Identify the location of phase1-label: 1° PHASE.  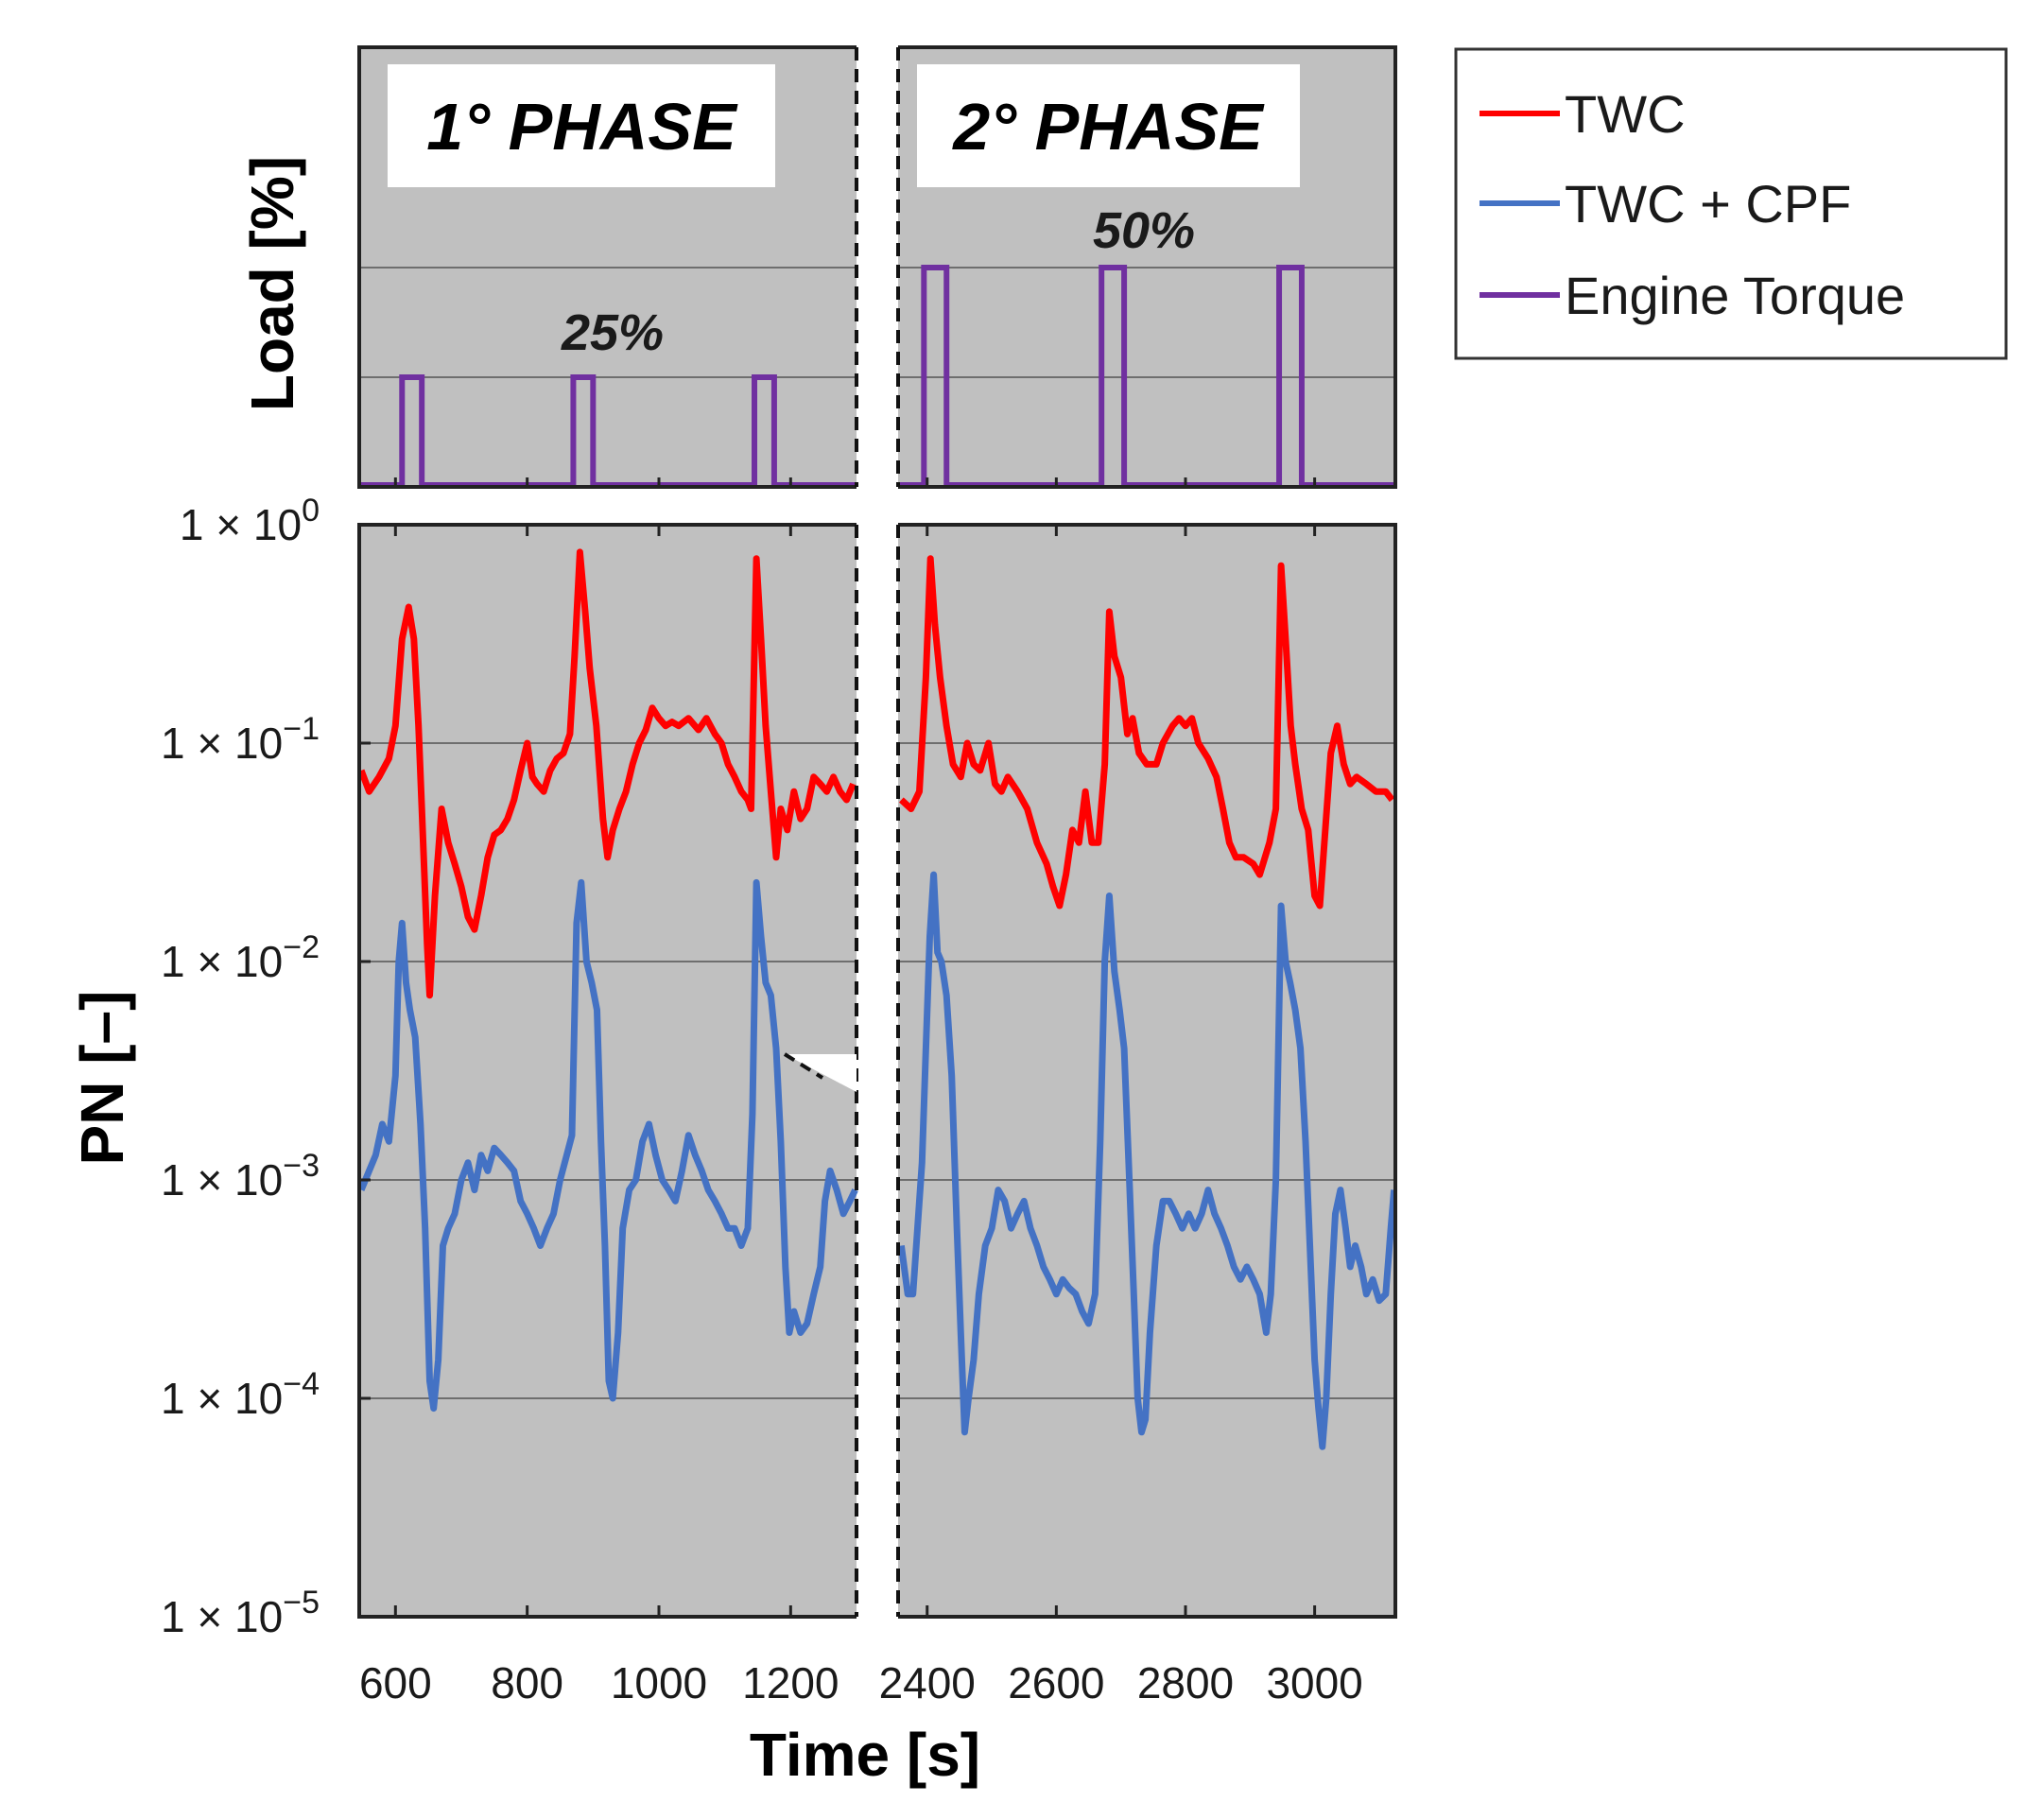
(582, 127).